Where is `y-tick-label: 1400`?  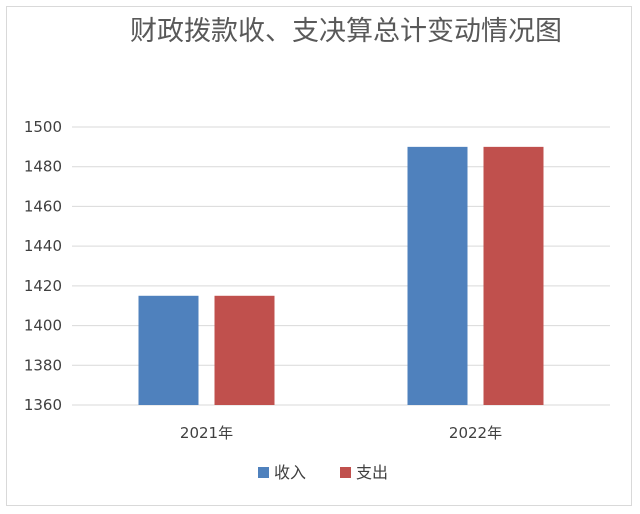 y-tick-label: 1400 is located at coordinates (43, 326).